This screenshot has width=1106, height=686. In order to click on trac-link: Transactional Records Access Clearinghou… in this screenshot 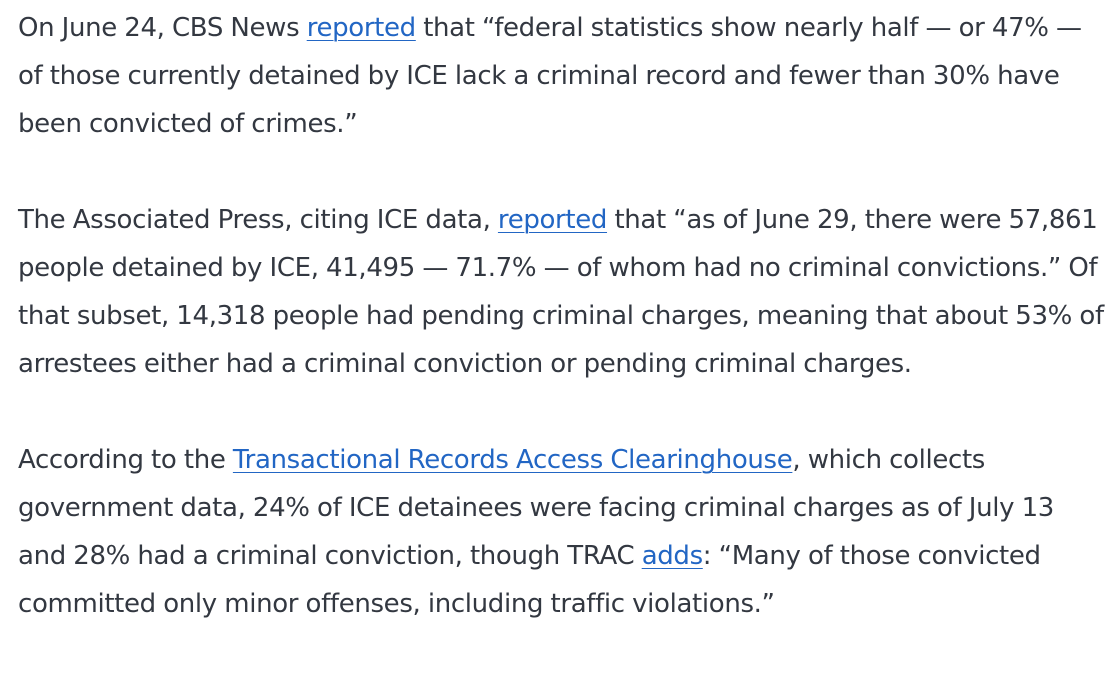, I will do `click(512, 460)`.